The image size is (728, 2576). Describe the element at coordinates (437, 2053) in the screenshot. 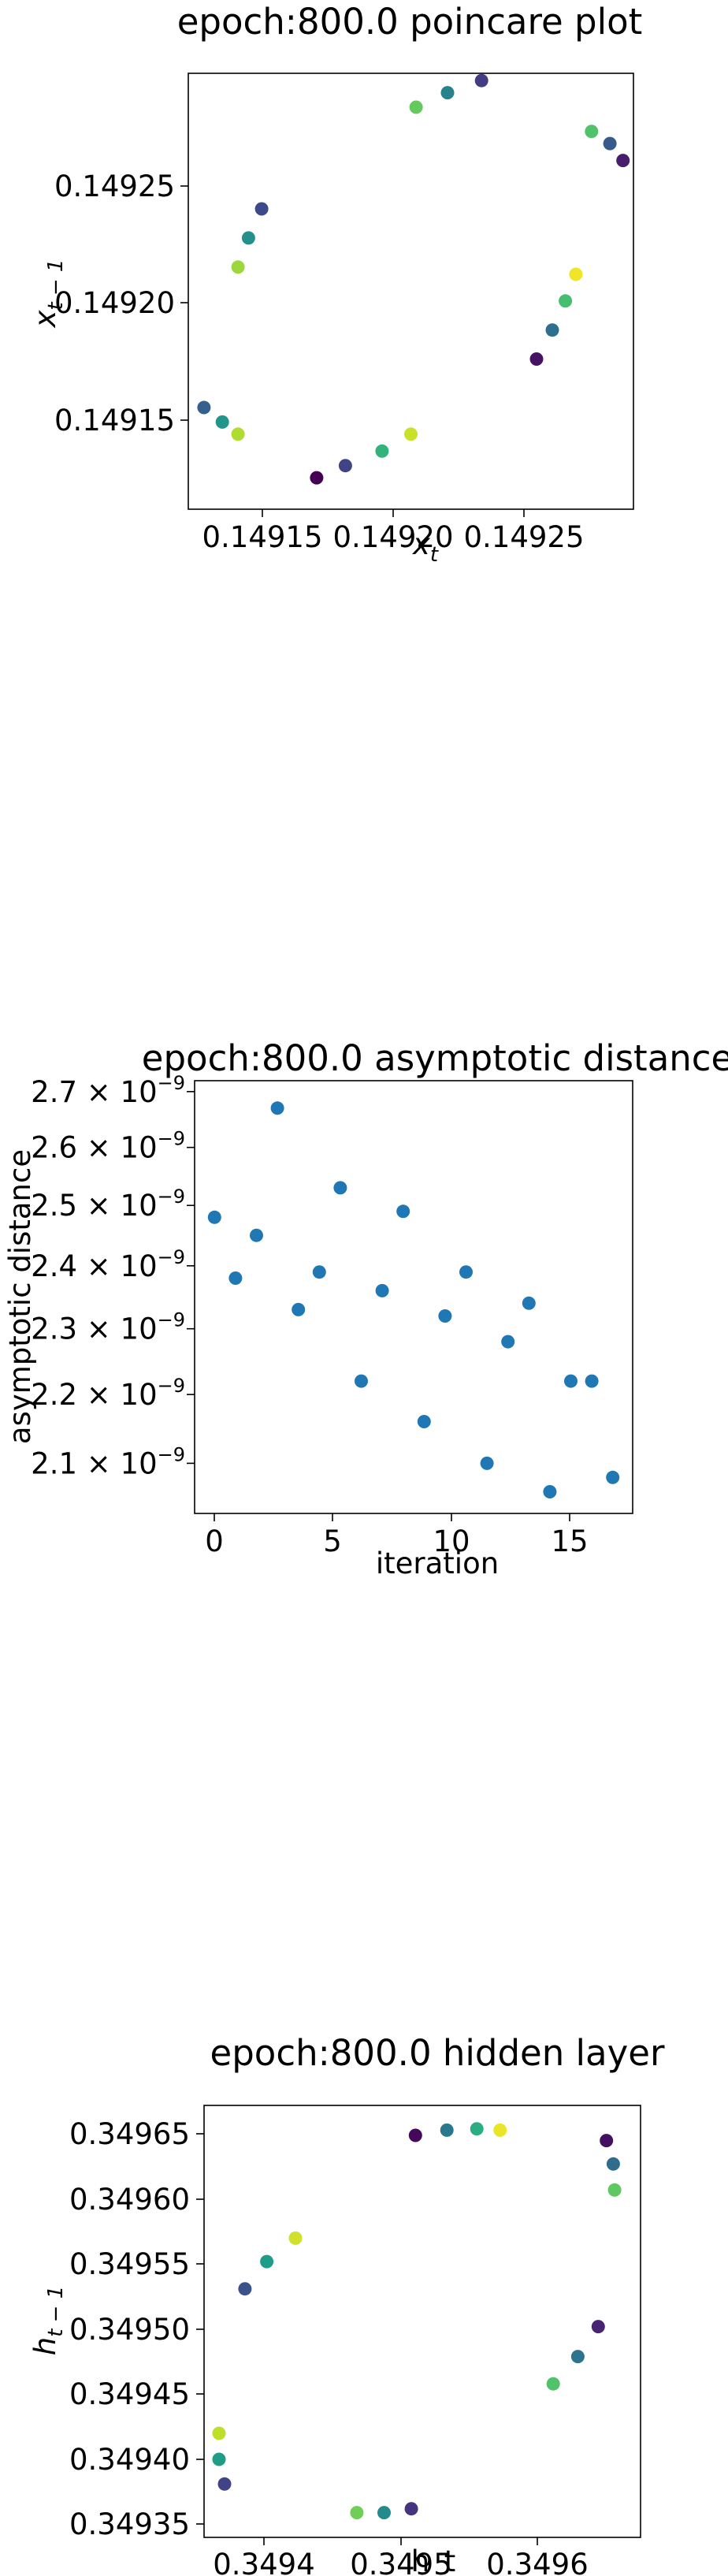

I see `hidden-layer-title: epoch:800.0 hidden layer` at that location.